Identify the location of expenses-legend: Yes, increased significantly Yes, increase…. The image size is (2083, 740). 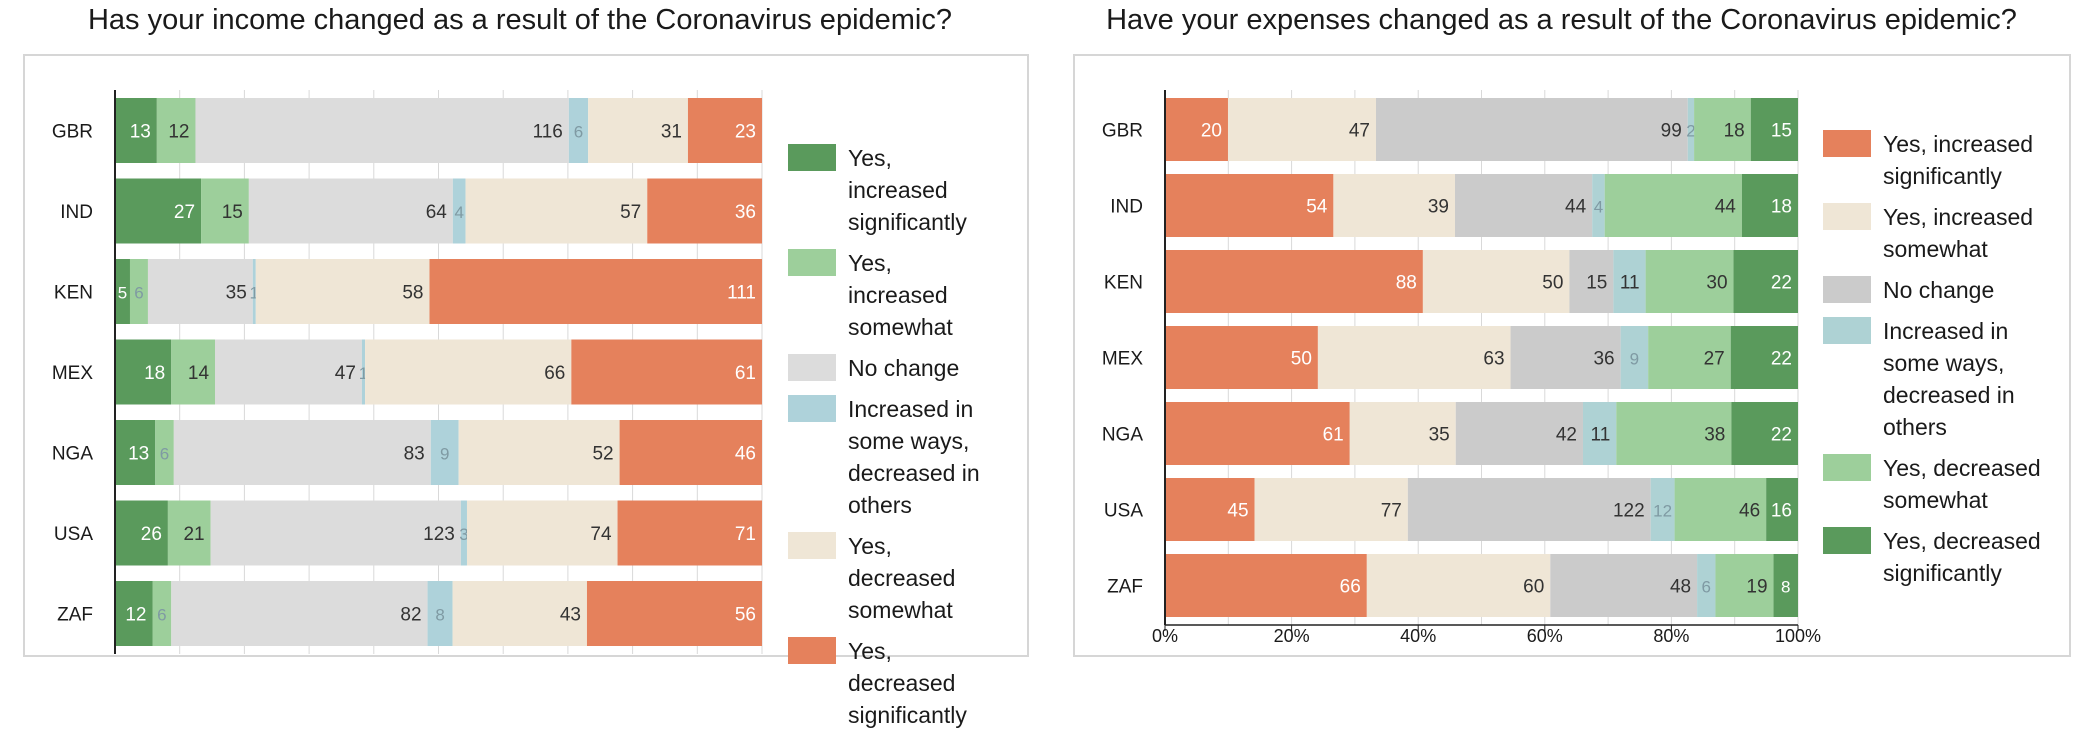
(1938, 363).